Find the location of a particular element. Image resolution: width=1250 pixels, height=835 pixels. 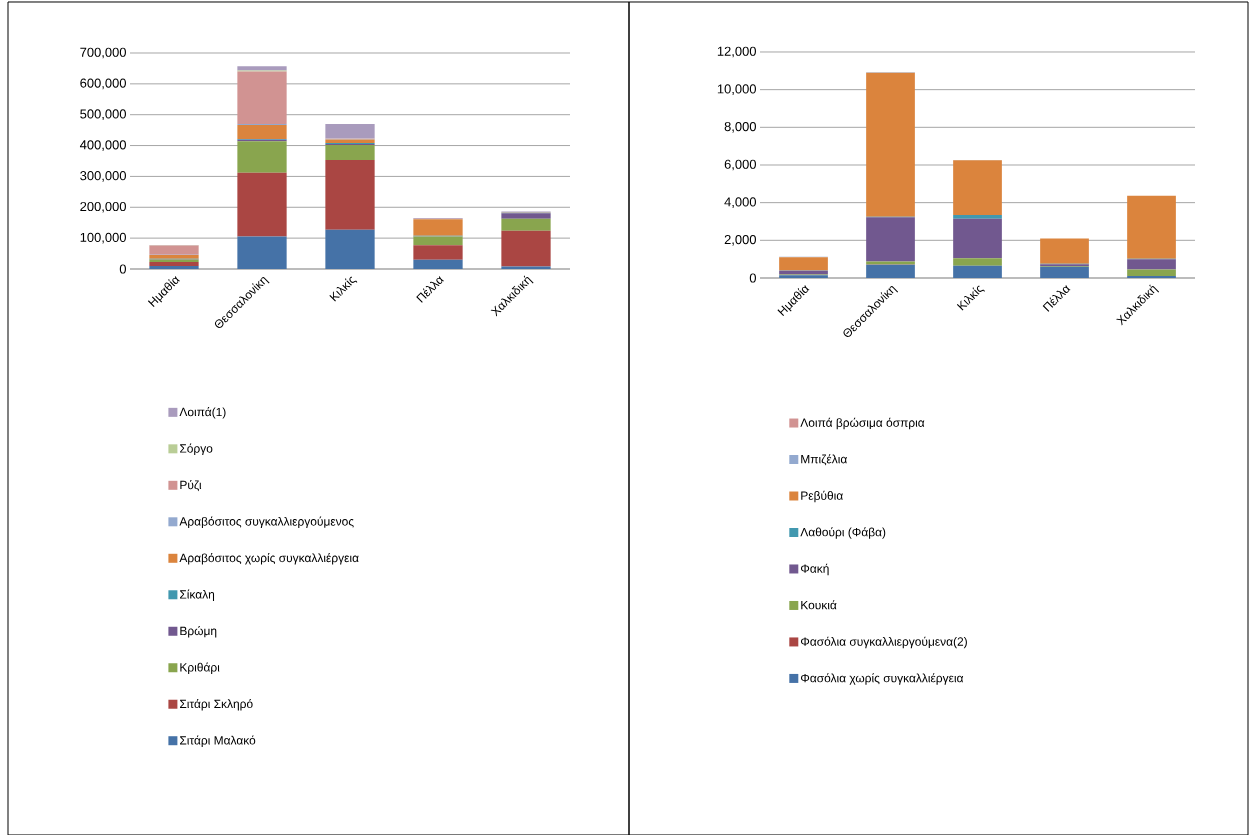

legend-label: Φασόλια χωρίς συγκαλλιέργεια is located at coordinates (882, 679).